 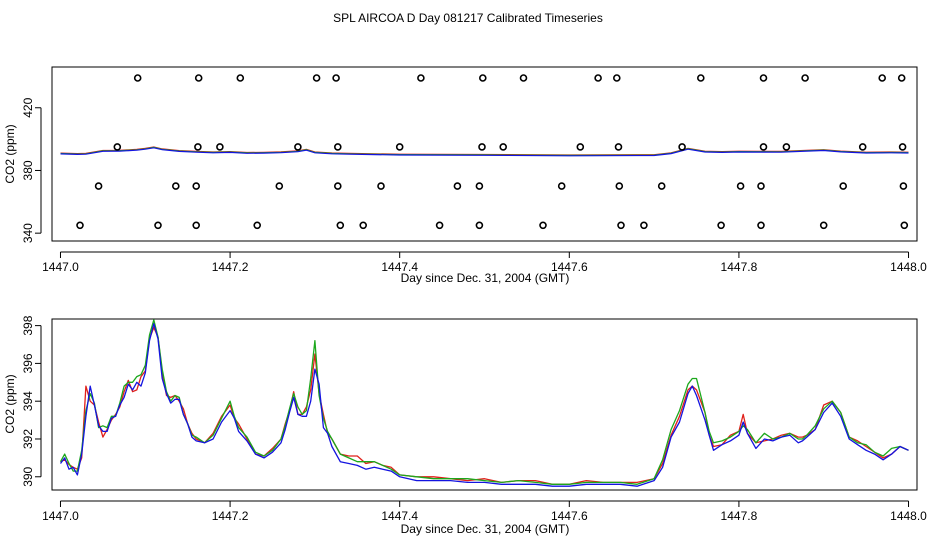 What do you see at coordinates (28, 439) in the screenshot?
I see `y-tick-label: 392` at bounding box center [28, 439].